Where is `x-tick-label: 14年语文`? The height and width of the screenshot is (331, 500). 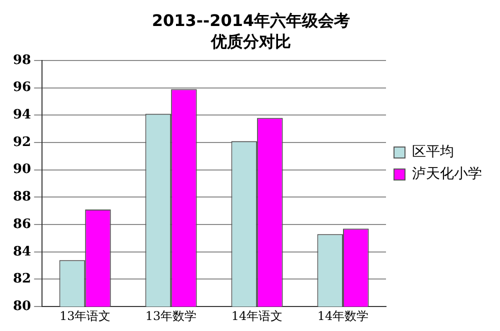 x-tick-label: 14年语文 is located at coordinates (257, 315).